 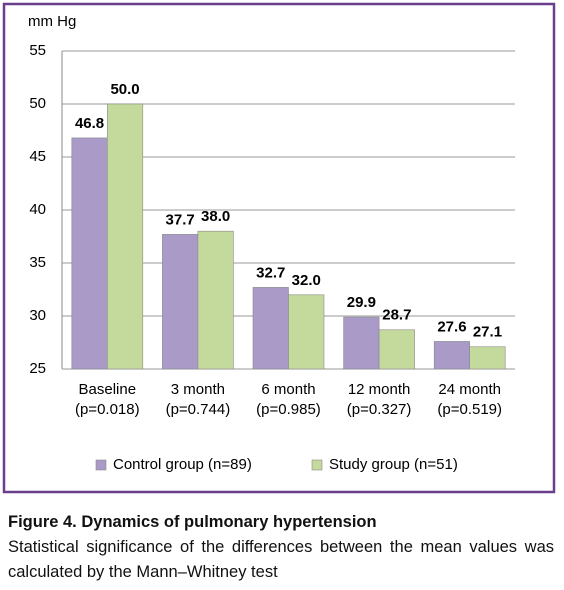 What do you see at coordinates (379, 389) in the screenshot?
I see `x-tick-label: 12 month` at bounding box center [379, 389].